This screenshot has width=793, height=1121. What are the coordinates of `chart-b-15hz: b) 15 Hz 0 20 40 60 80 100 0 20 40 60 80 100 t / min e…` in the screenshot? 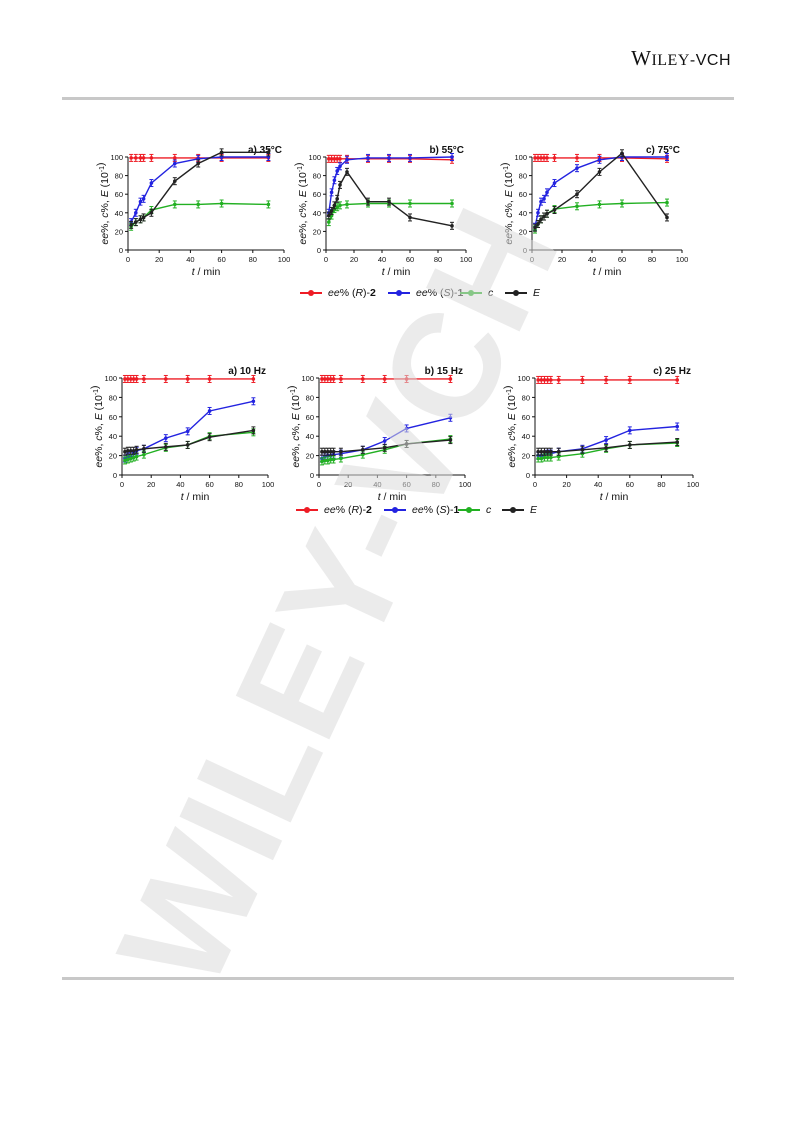 It's located at (379, 434).